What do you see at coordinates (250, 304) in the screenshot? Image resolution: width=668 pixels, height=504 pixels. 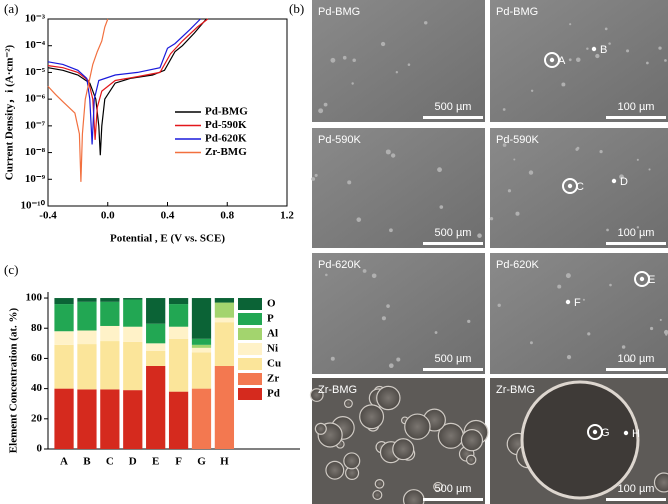 I see `legend-swatch` at bounding box center [250, 304].